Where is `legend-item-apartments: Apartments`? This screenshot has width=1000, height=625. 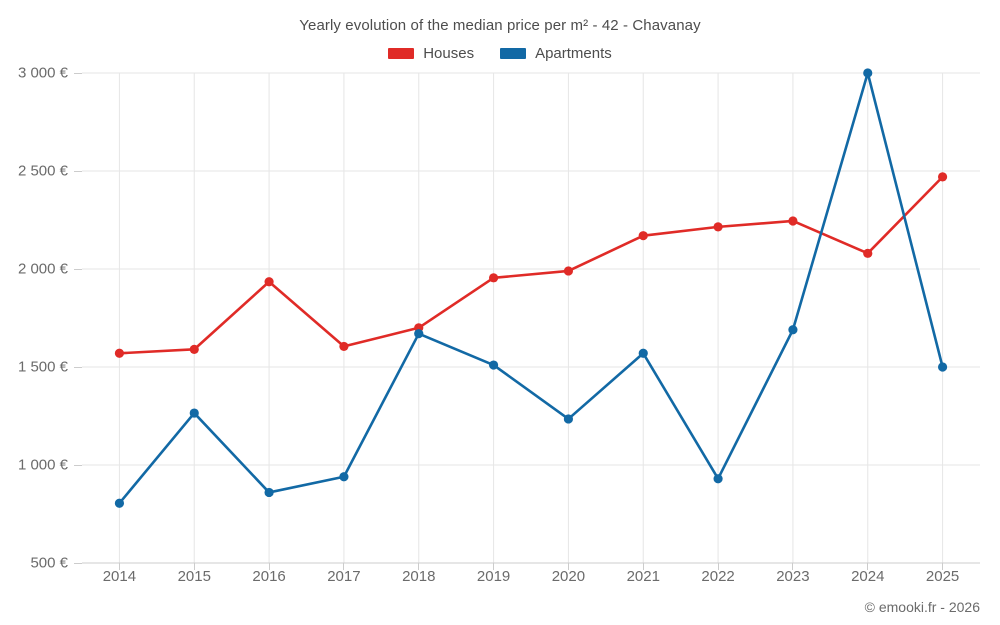 legend-item-apartments: Apartments is located at coordinates (556, 53).